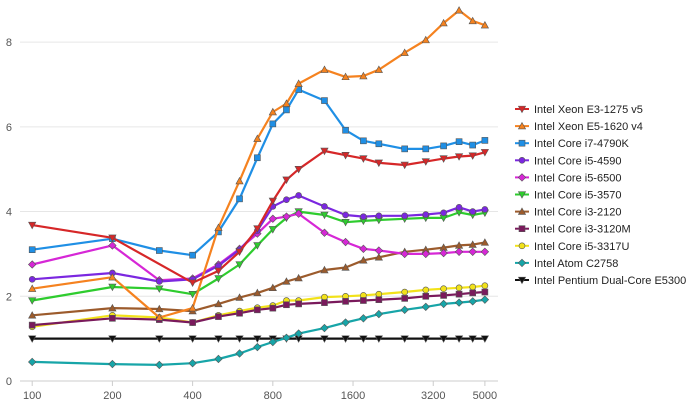 This screenshot has width=700, height=400. Describe the element at coordinates (577, 178) in the screenshot. I see `legend-label: Intel Core i5-6500` at that location.